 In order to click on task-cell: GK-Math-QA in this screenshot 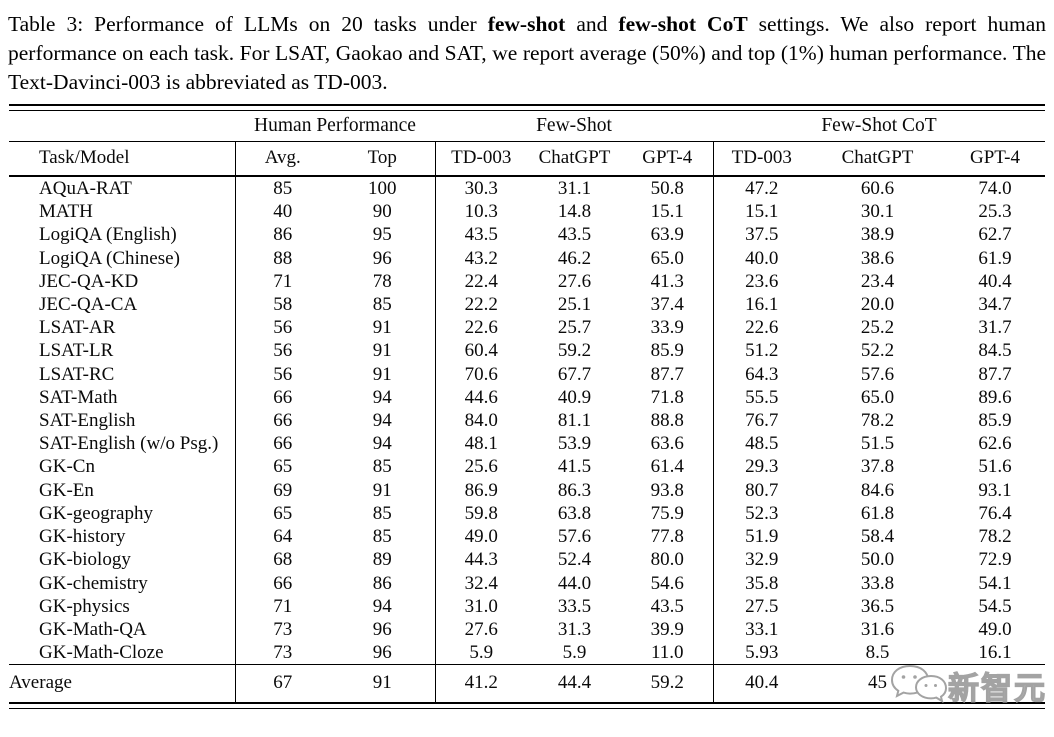, I will do `click(93, 629)`.